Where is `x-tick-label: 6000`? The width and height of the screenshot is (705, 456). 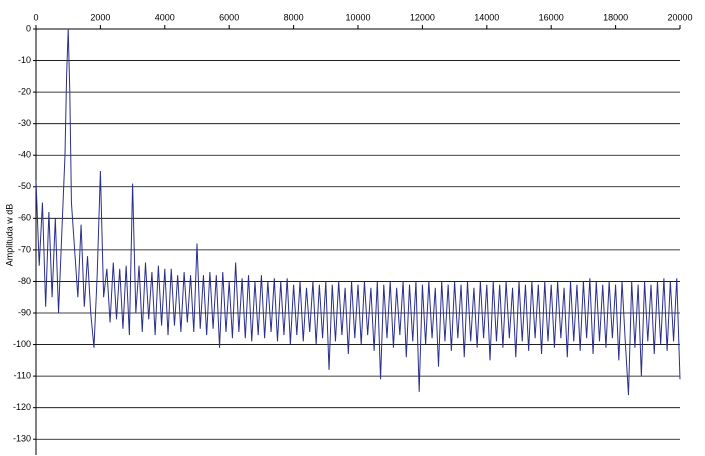
x-tick-label: 6000 is located at coordinates (229, 17).